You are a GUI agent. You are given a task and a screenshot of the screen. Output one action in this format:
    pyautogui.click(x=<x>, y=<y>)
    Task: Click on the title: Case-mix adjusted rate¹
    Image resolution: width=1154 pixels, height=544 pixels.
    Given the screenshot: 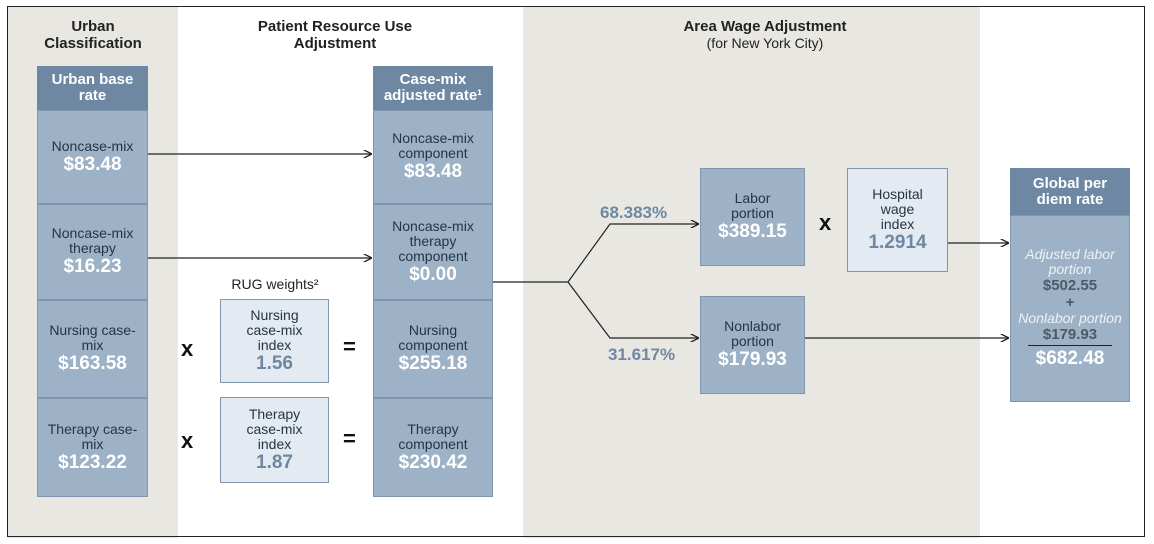 What is the action you would take?
    pyautogui.click(x=433, y=87)
    